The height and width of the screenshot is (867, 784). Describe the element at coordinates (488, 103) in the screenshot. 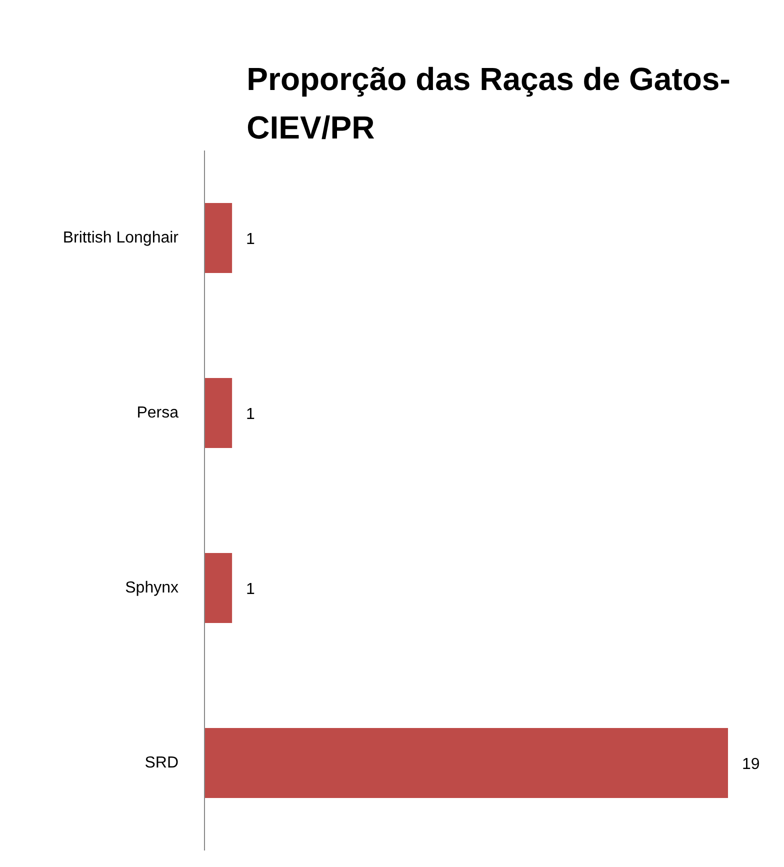

I see `chart-title: Proporção das Raças de Gatos- CIEV/PR` at that location.